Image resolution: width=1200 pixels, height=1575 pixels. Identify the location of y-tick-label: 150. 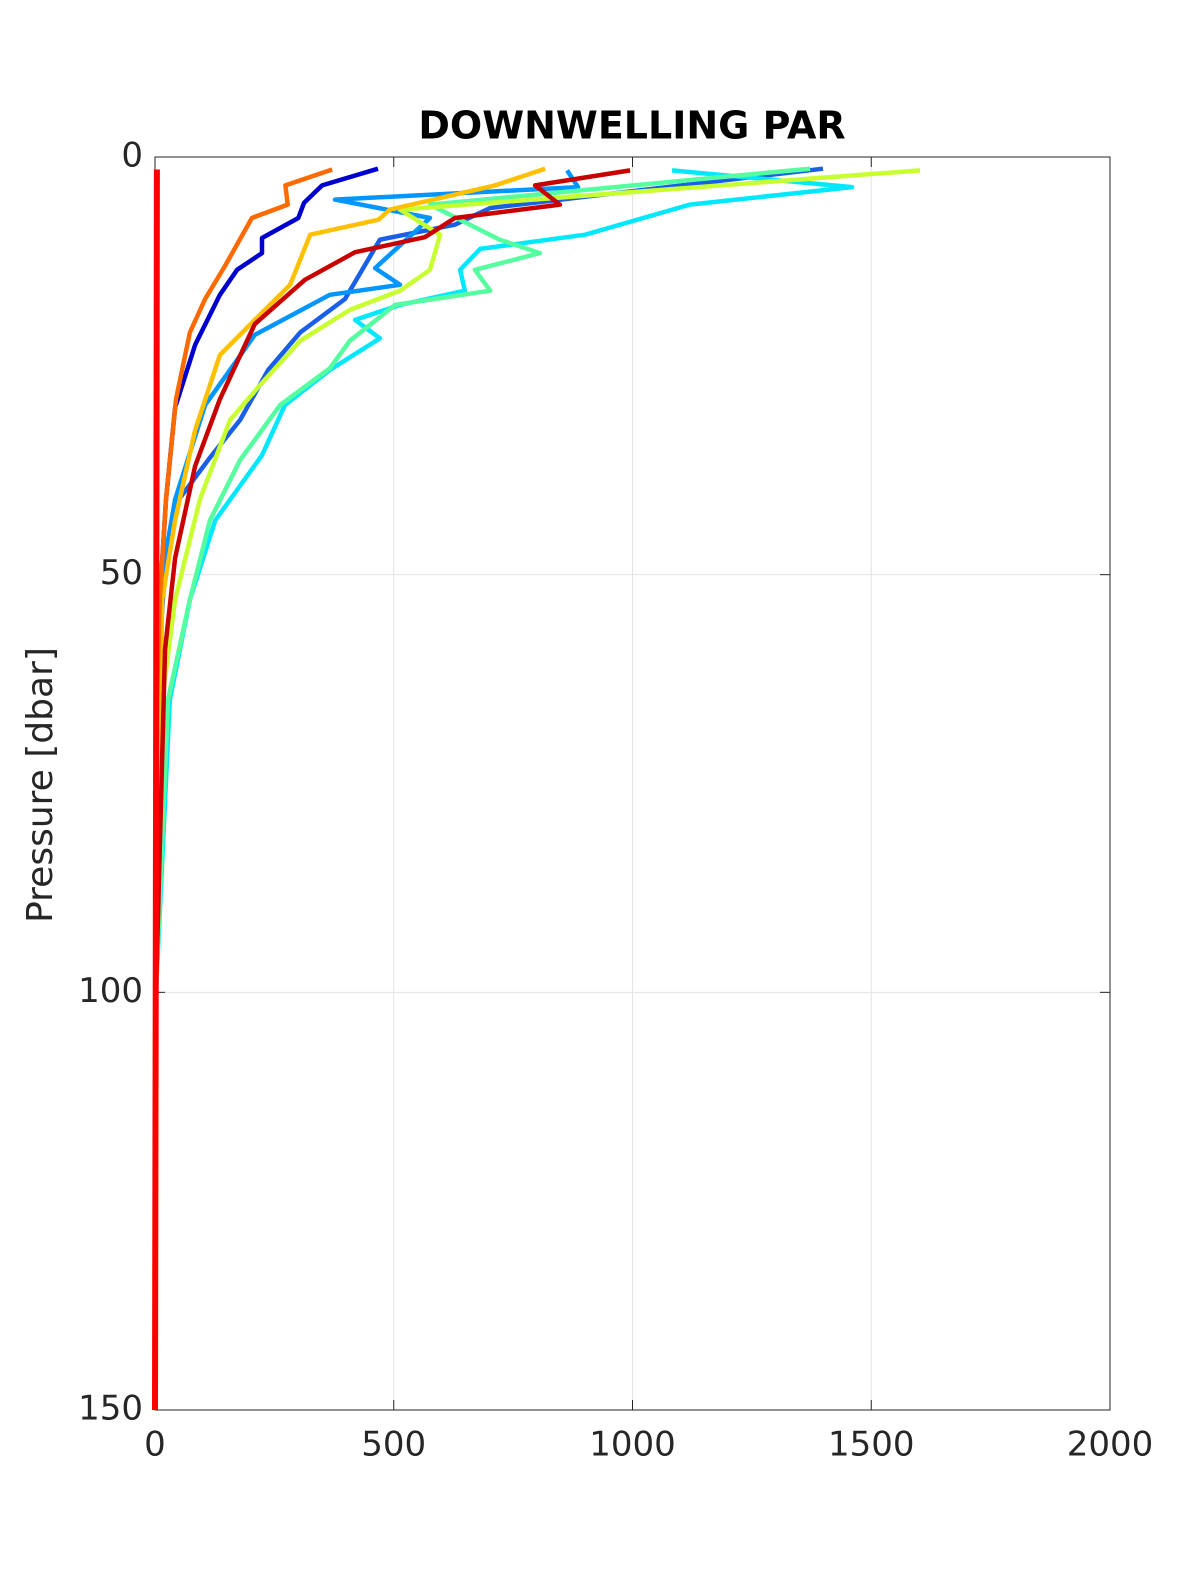
(110, 1409).